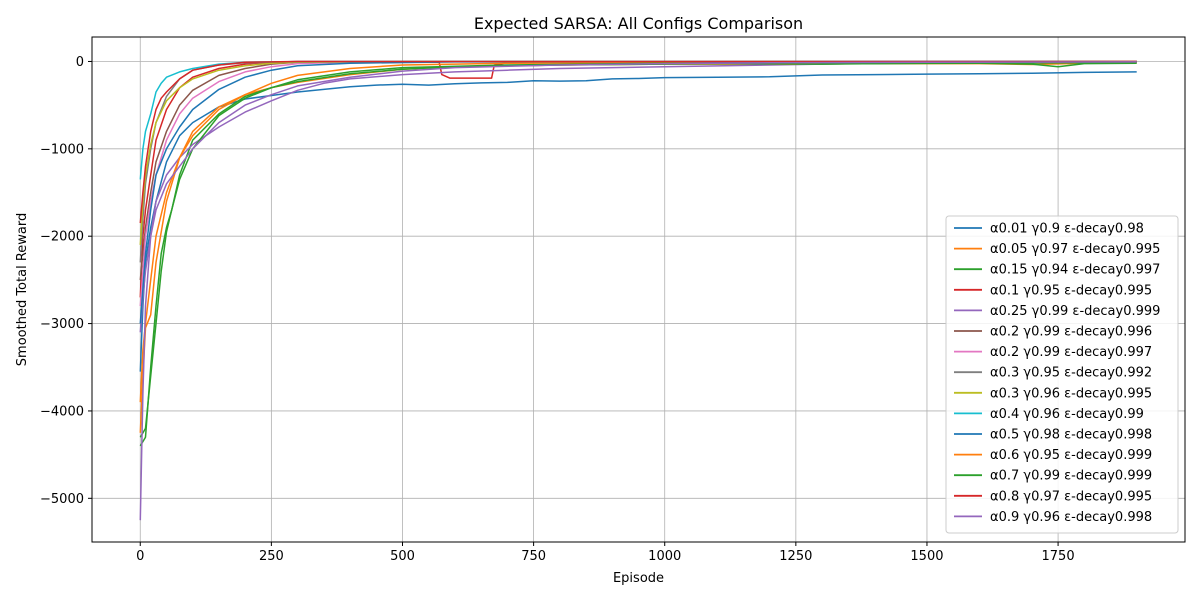 The width and height of the screenshot is (1200, 600). I want to click on y-tick-label: −1000, so click(62, 149).